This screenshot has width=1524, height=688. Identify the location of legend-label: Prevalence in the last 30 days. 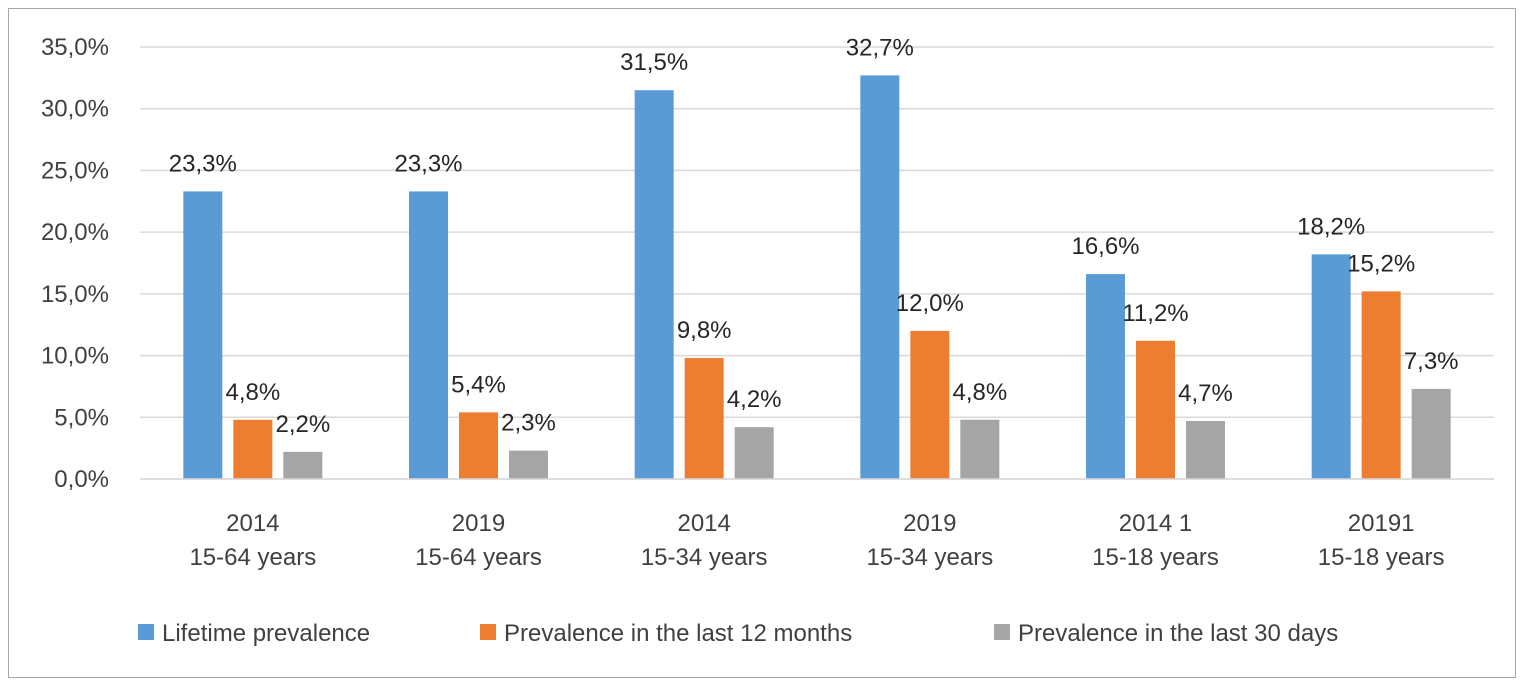
(1178, 633).